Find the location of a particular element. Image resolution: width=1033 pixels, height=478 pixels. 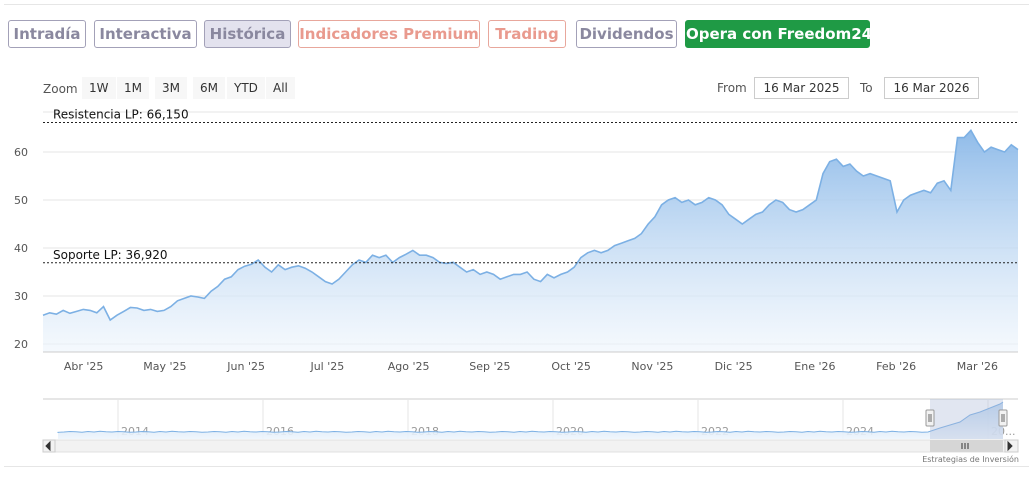

scroll-left-button is located at coordinates (49, 446).